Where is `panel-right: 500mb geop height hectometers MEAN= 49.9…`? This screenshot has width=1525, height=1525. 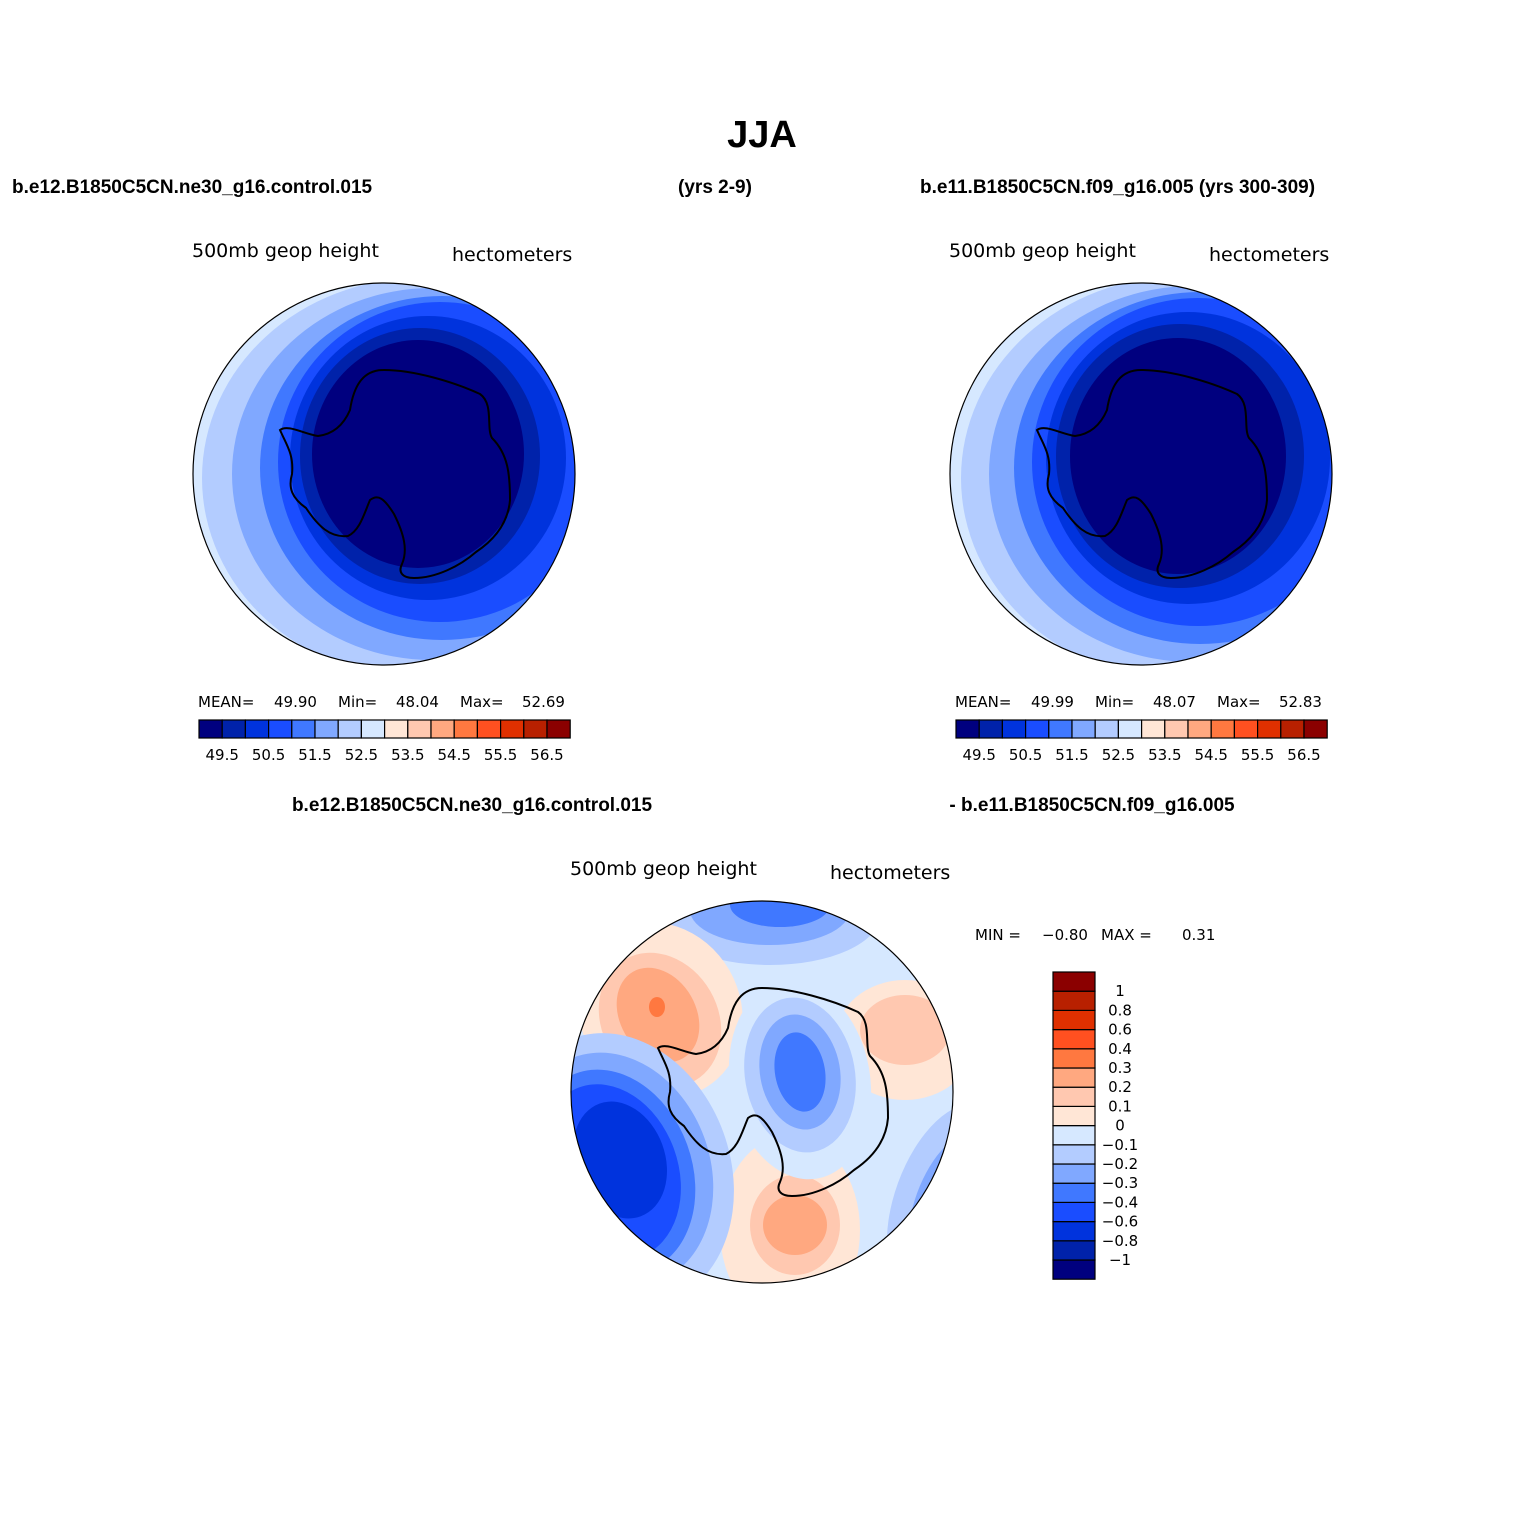 panel-right: 500mb geop height hectometers MEAN= 49.9… is located at coordinates (1141, 502).